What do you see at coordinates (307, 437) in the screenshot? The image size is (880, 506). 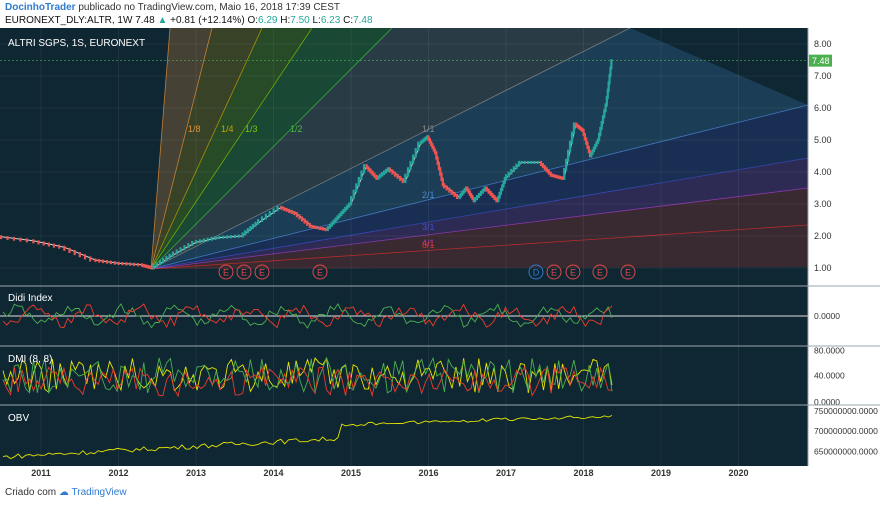 I see `indicator-series-line` at bounding box center [307, 437].